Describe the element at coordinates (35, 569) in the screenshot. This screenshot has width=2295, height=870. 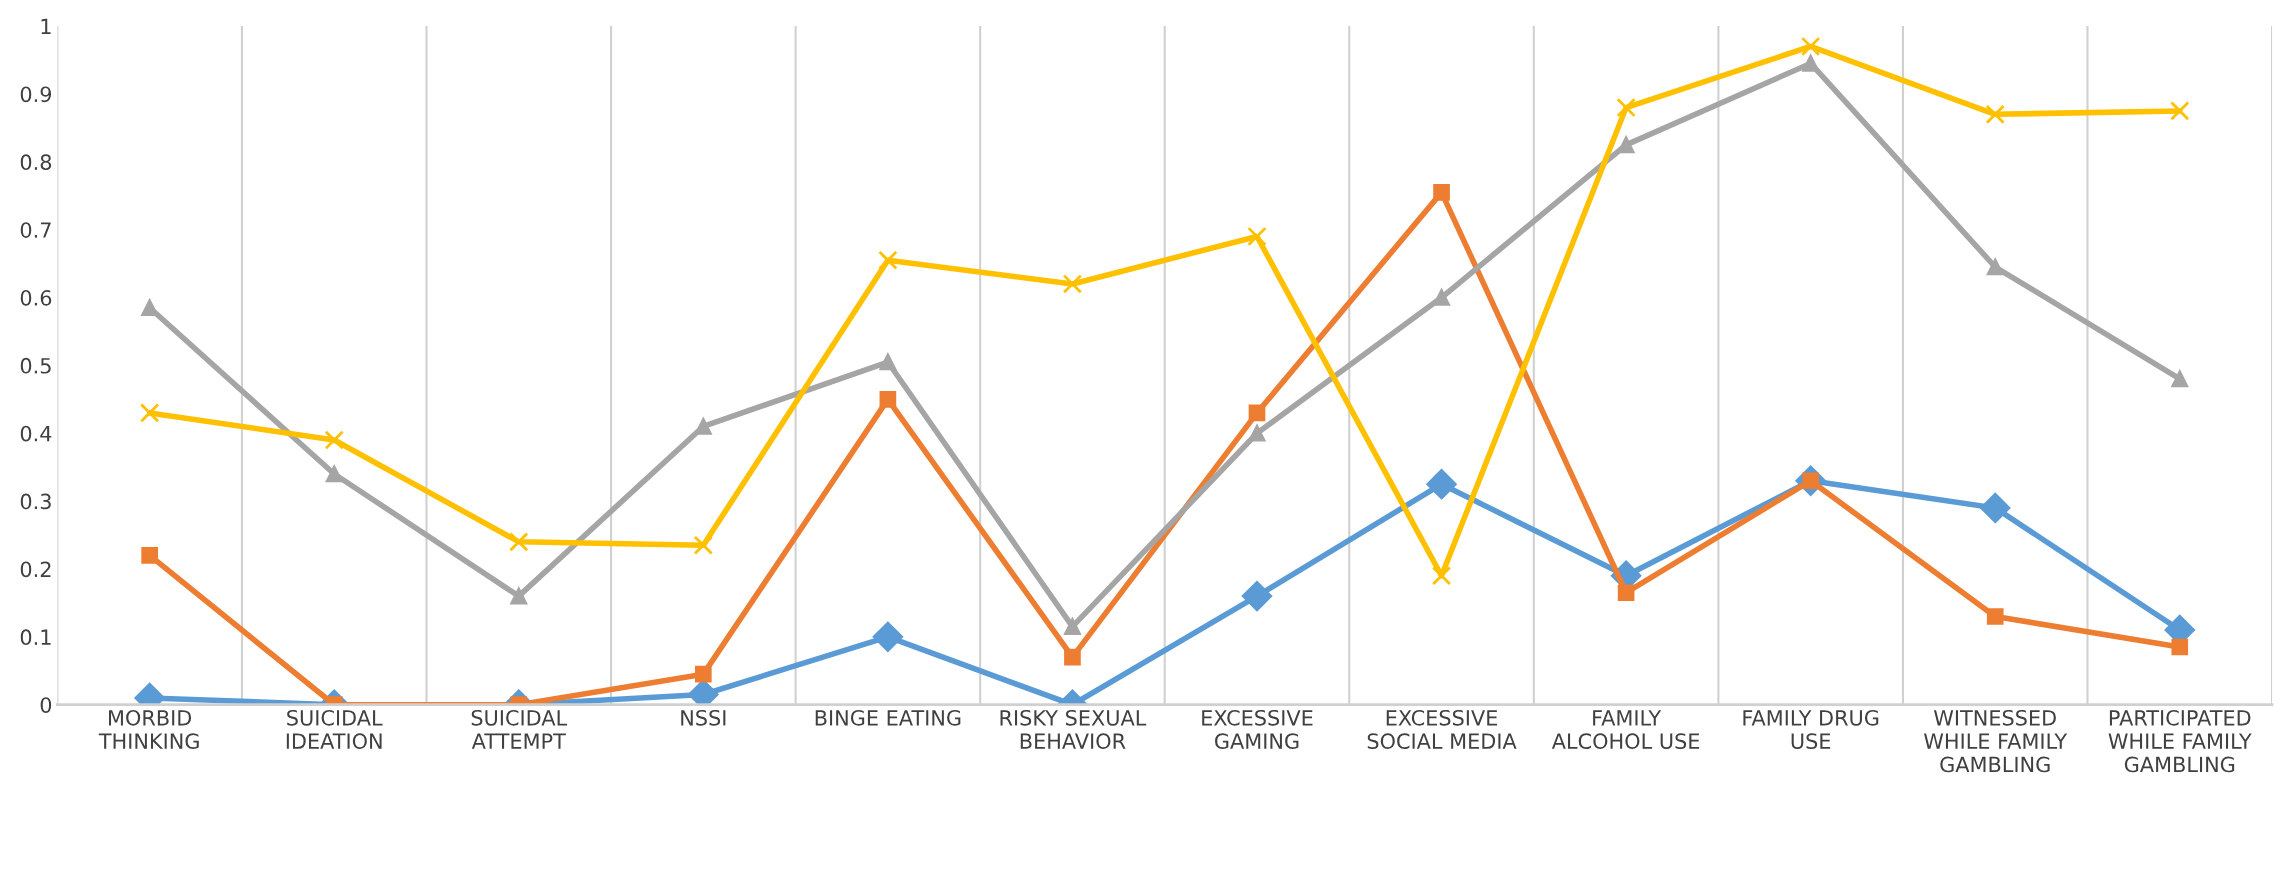
I see `y-tick-label: 0.2` at that location.